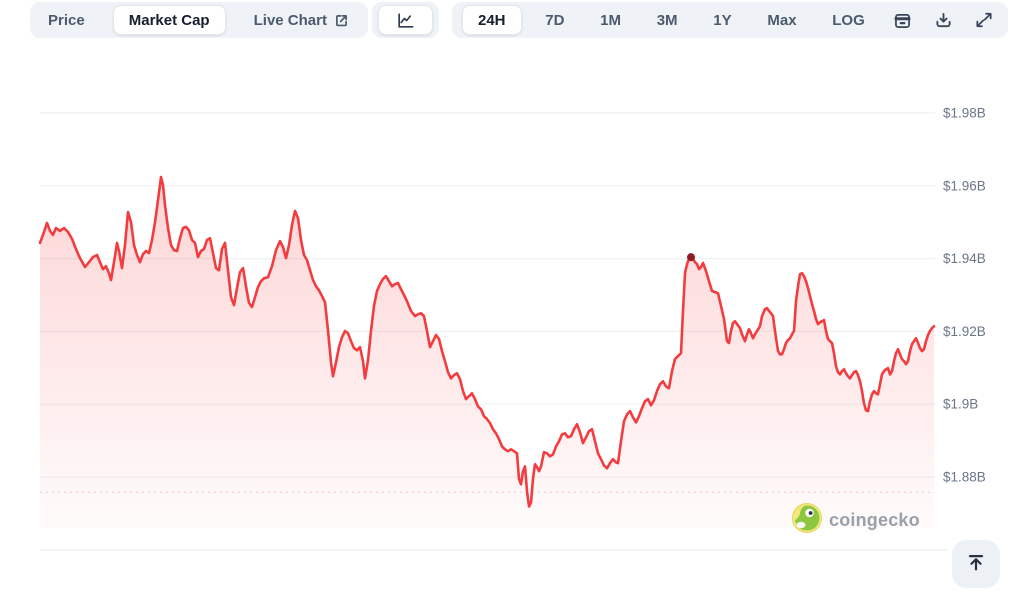 This screenshot has width=1024, height=595. Describe the element at coordinates (964, 185) in the screenshot. I see `y-axis-label: $1.96B` at that location.